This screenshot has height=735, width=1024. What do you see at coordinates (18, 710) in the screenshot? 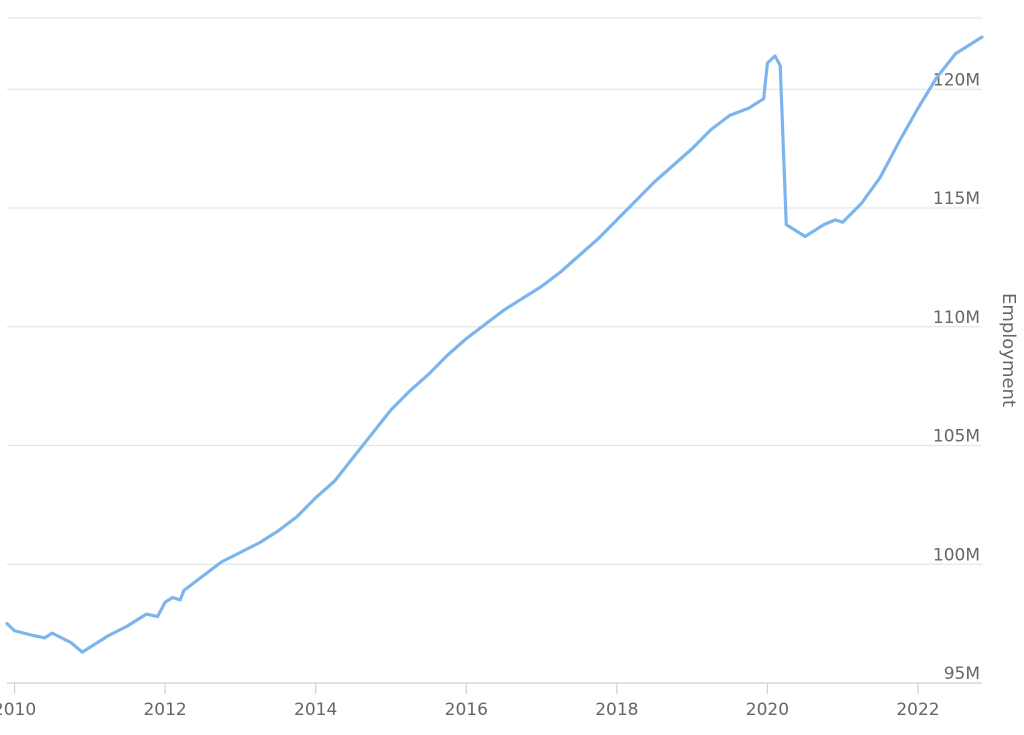
I see `x-tick-label: 2010` at bounding box center [18, 710].